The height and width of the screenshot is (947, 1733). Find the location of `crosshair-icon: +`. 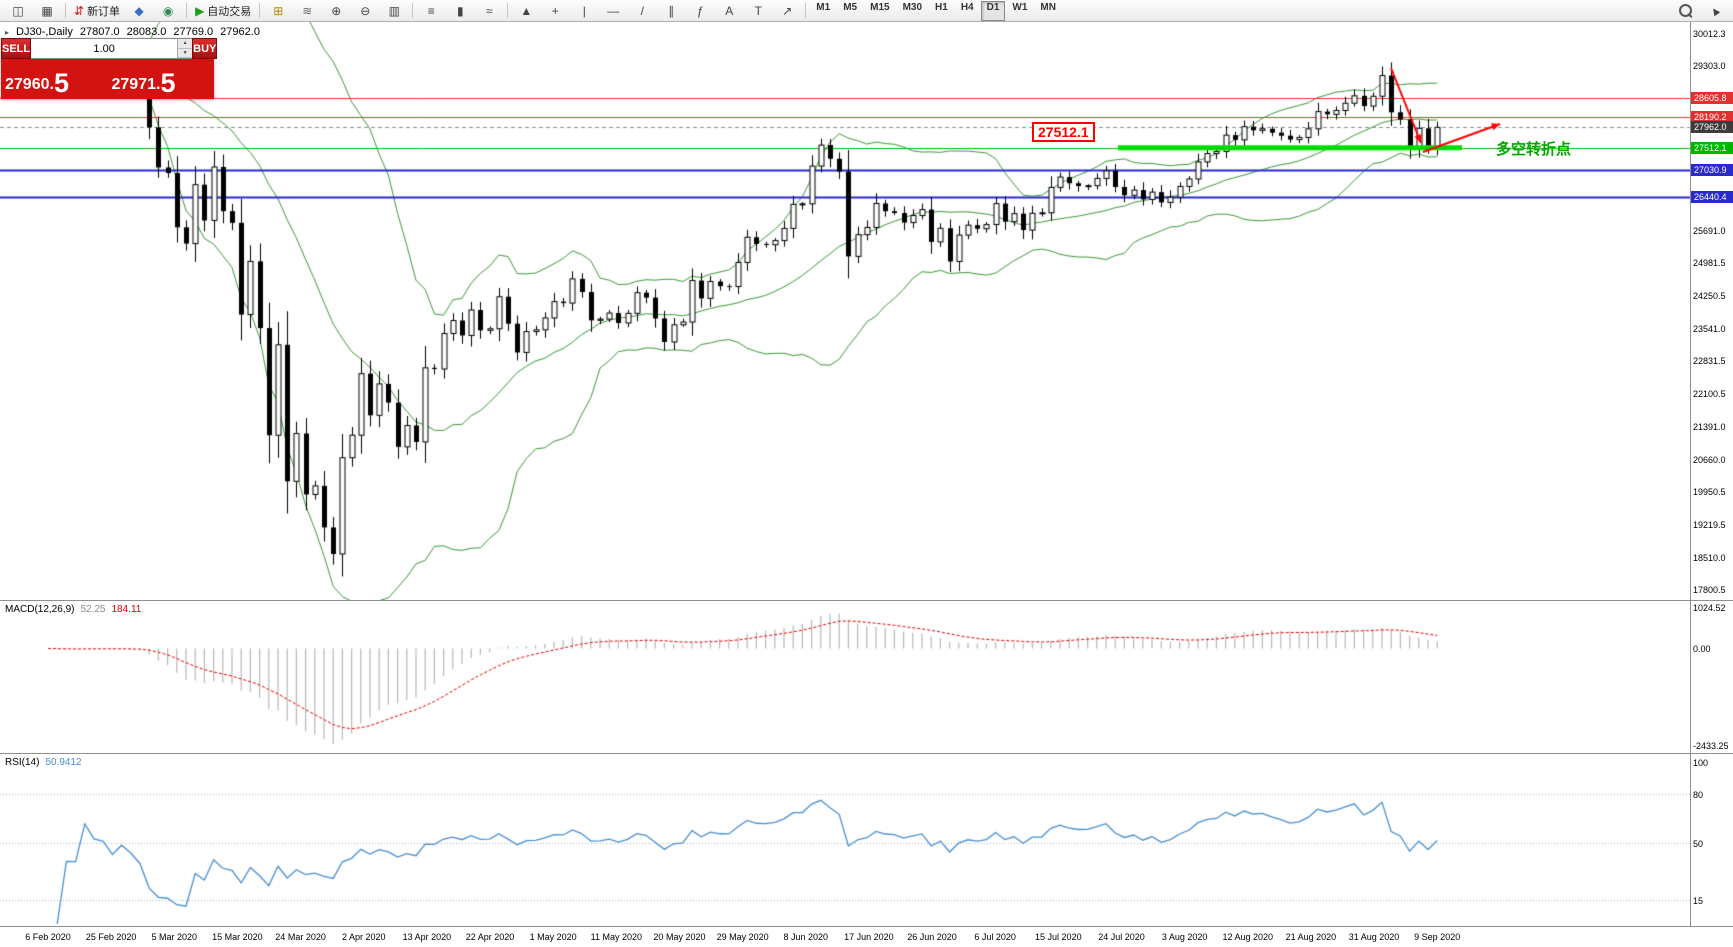

crosshair-icon: + is located at coordinates (555, 11).